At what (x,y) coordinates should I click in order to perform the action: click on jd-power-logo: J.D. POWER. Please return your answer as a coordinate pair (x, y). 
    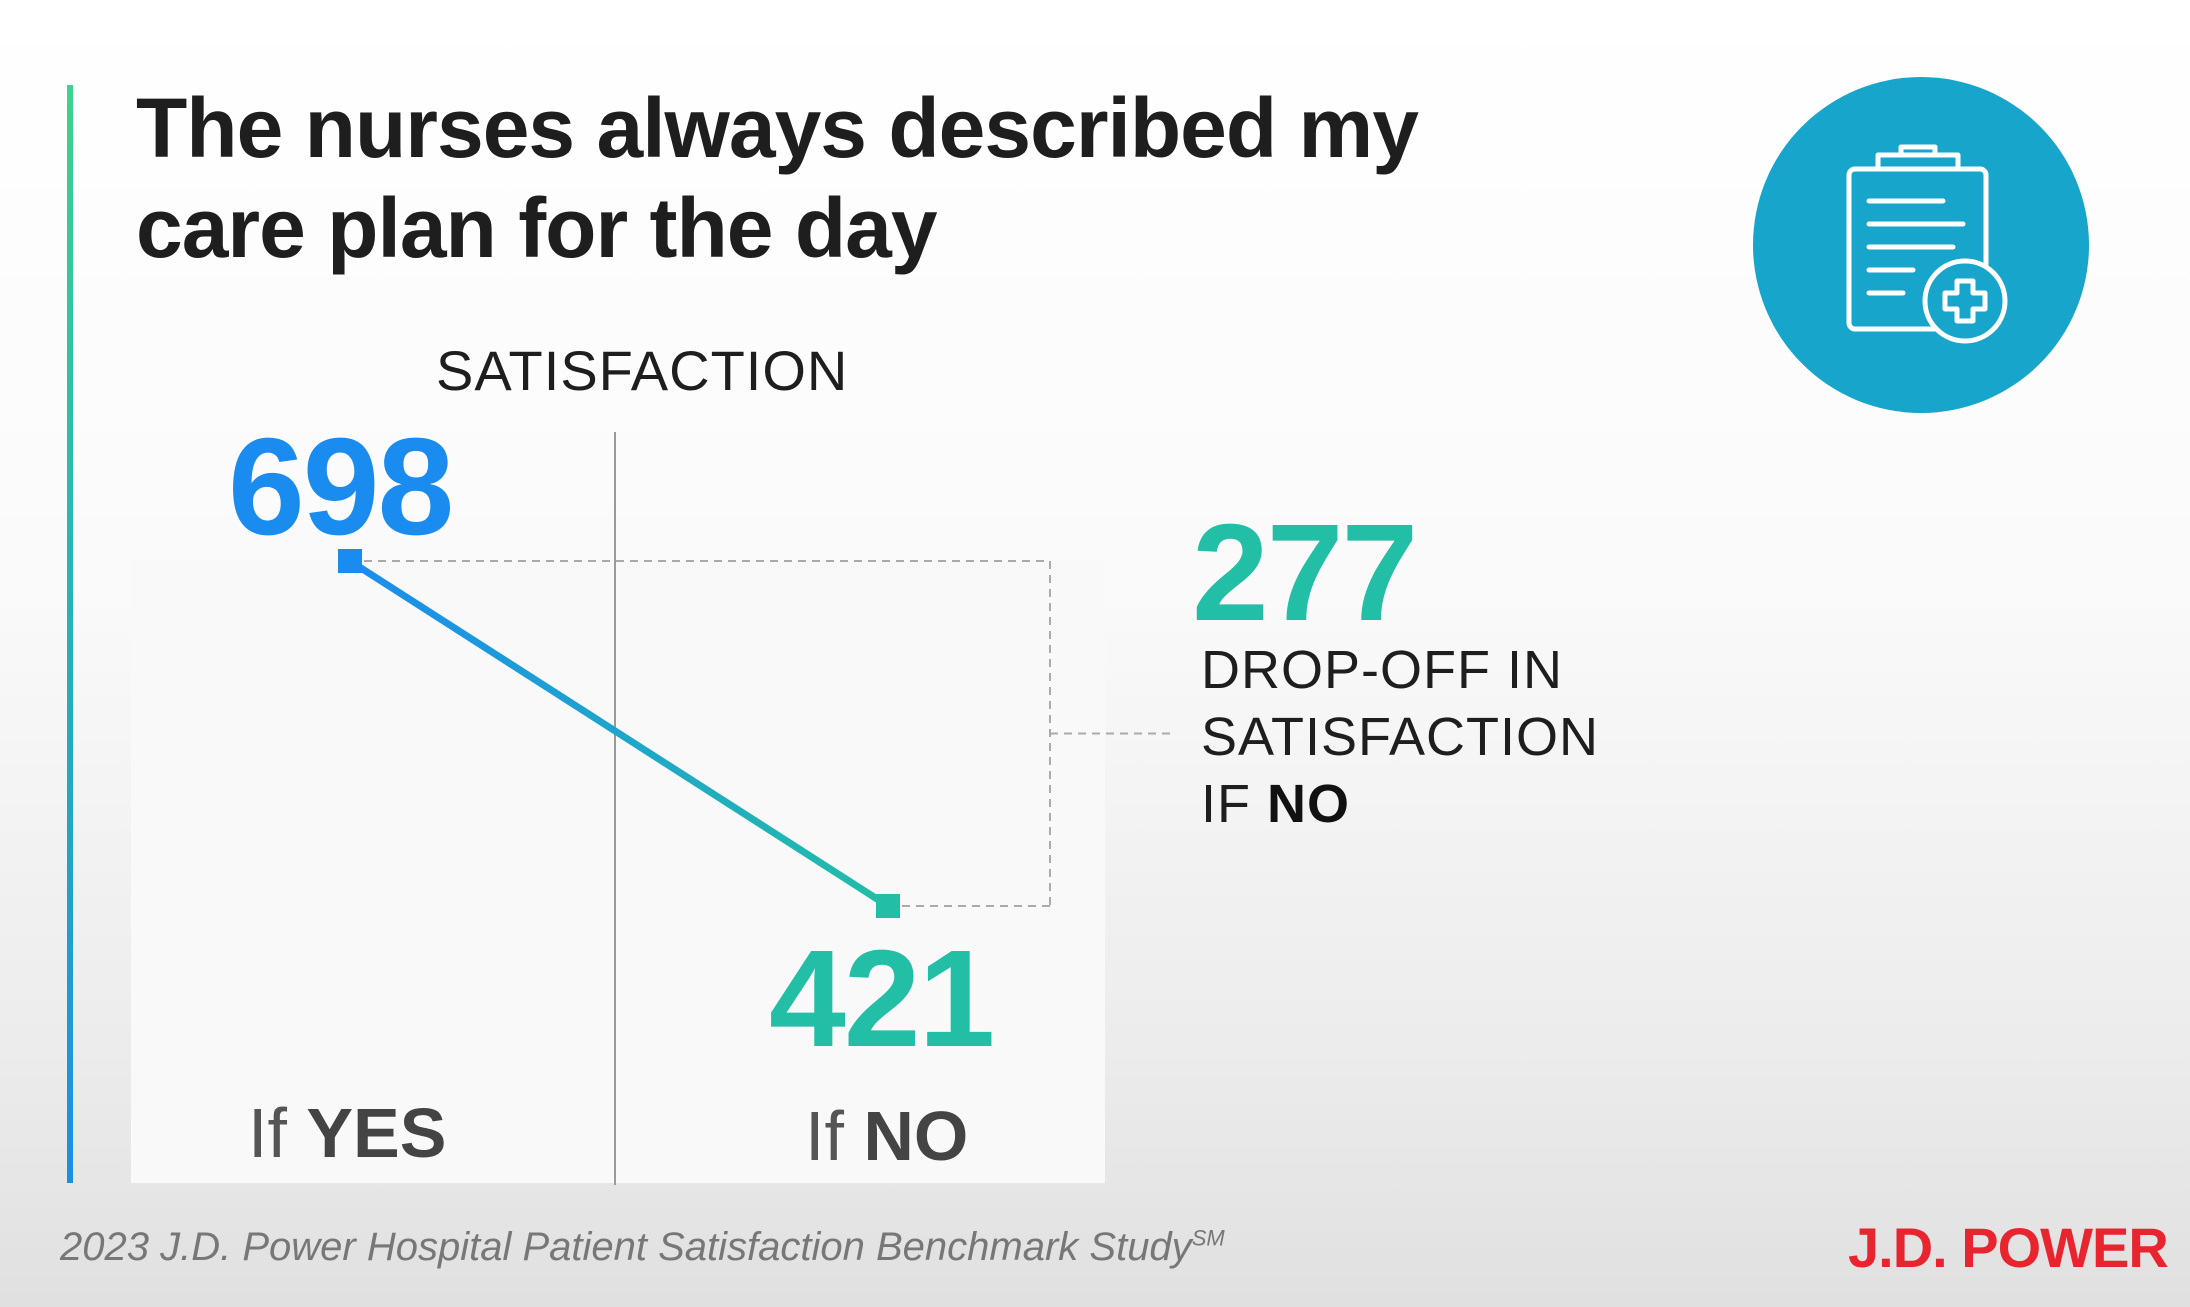
    Looking at the image, I should click on (2008, 1247).